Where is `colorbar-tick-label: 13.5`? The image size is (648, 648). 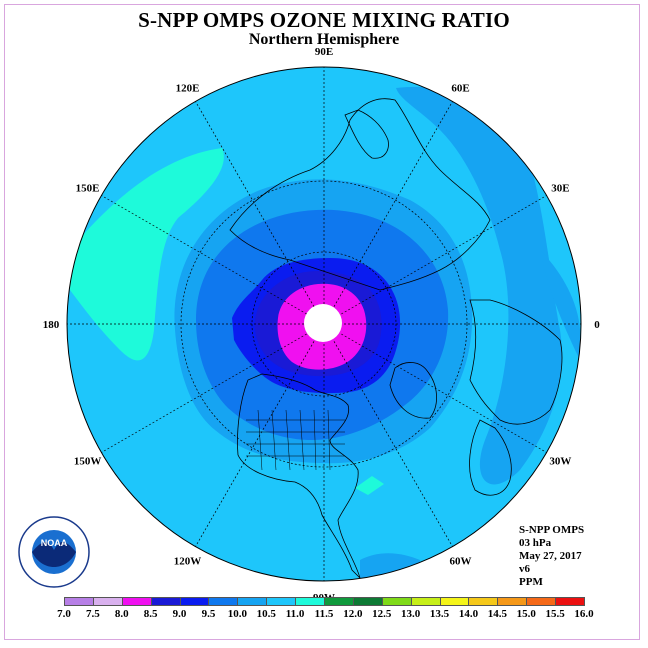
colorbar-tick-label: 13.5 is located at coordinates (439, 614).